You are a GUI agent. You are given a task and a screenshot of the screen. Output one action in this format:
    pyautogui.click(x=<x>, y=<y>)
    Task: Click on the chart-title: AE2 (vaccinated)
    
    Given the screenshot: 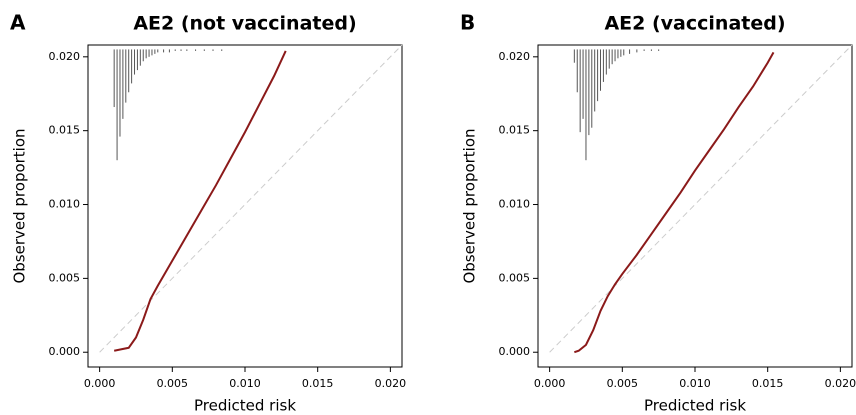 What is the action you would take?
    pyautogui.click(x=694, y=24)
    